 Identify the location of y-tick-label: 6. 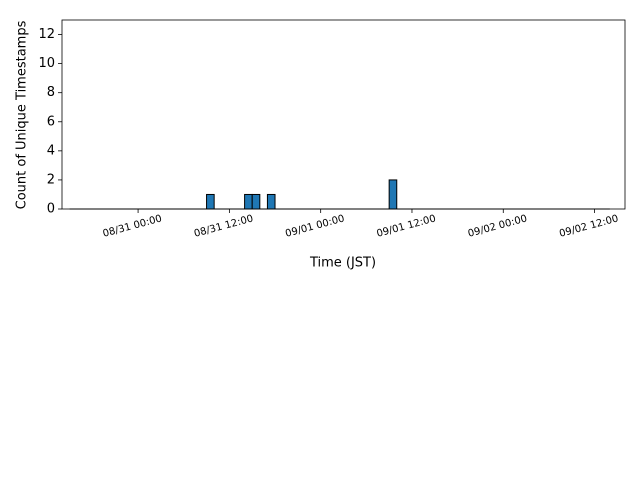
(51, 121).